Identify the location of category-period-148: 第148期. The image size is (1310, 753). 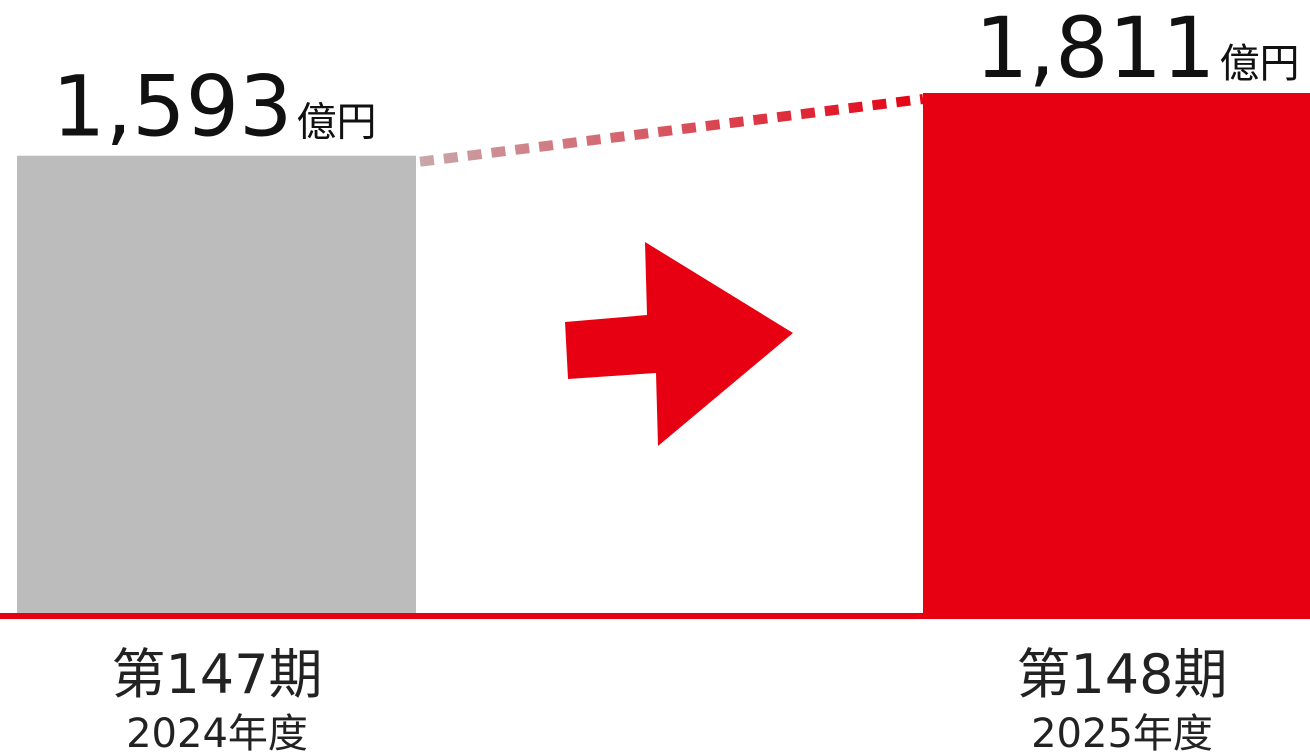
(1121, 674).